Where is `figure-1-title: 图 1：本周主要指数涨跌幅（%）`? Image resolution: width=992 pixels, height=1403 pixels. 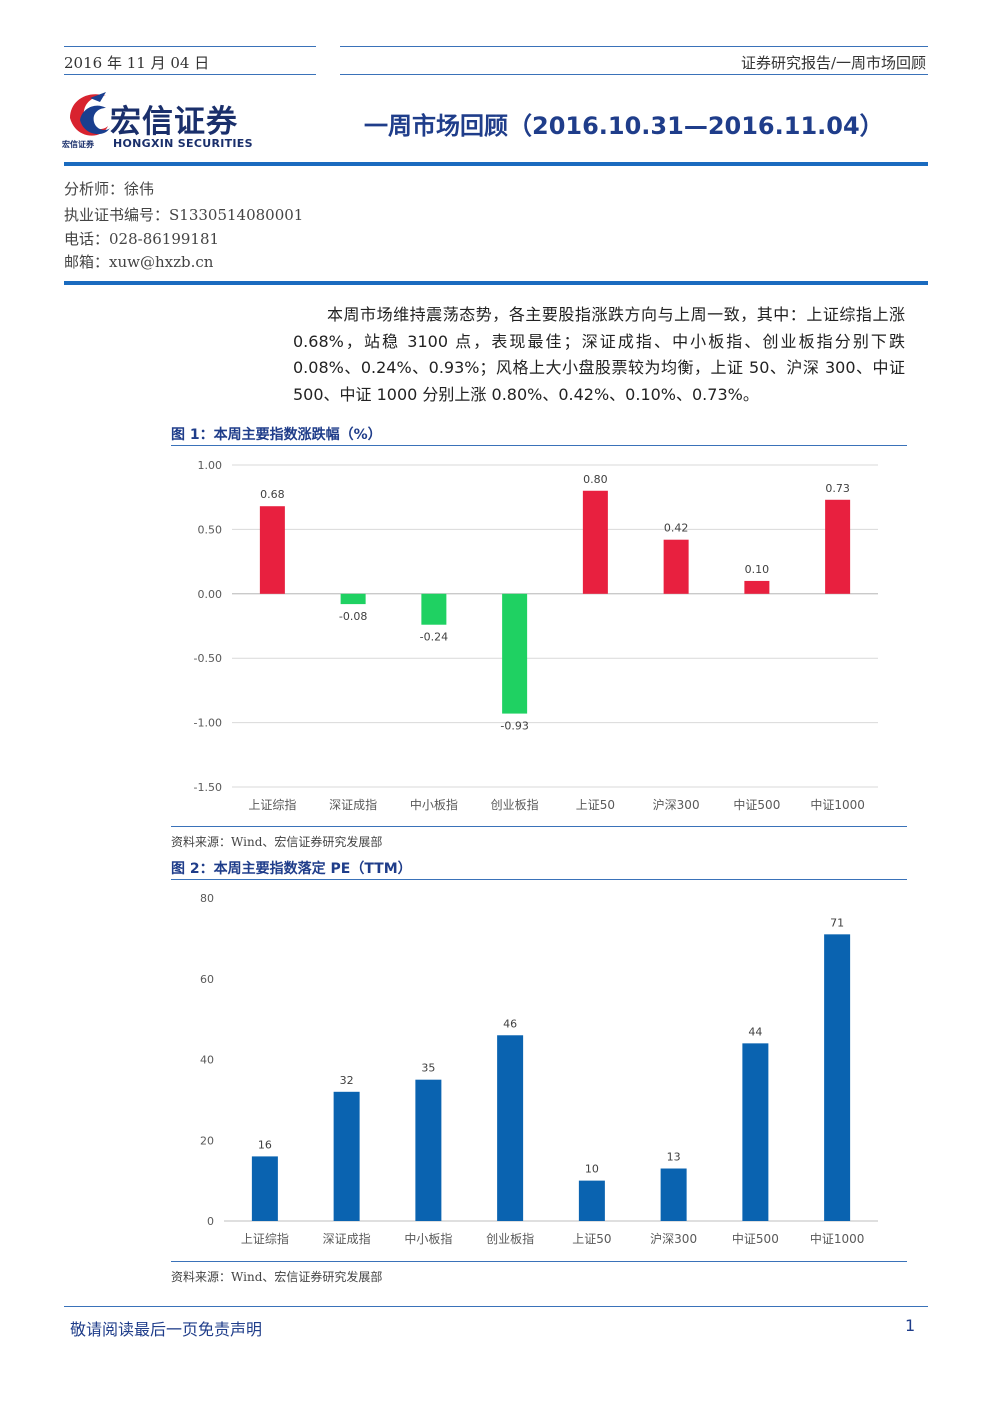
figure-1-title: 图 1：本周主要指数涨跌幅（%） is located at coordinates (276, 435).